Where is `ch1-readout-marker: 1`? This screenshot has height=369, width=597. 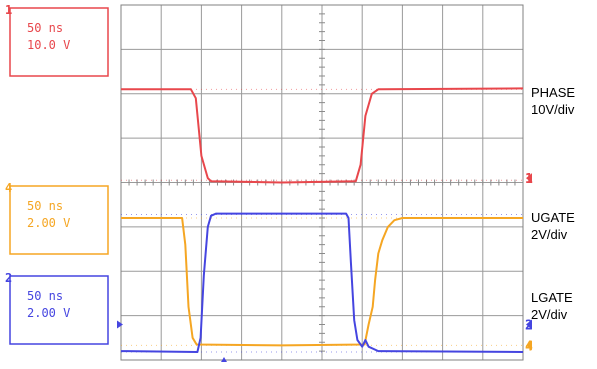 ch1-readout-marker: 1 is located at coordinates (8, 10).